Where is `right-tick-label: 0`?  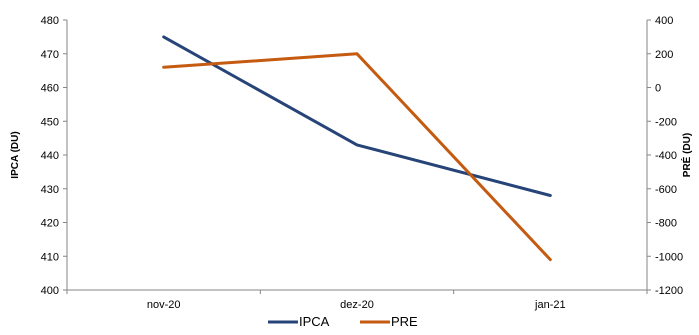
right-tick-label: 0 is located at coordinates (658, 89).